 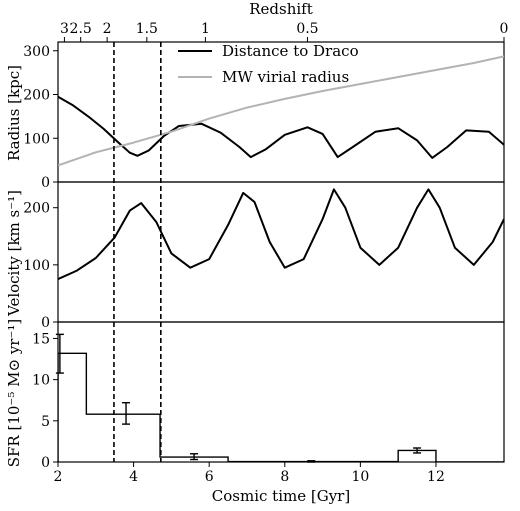 I want to click on velocity-ytick-label: 200, so click(x=36, y=209).